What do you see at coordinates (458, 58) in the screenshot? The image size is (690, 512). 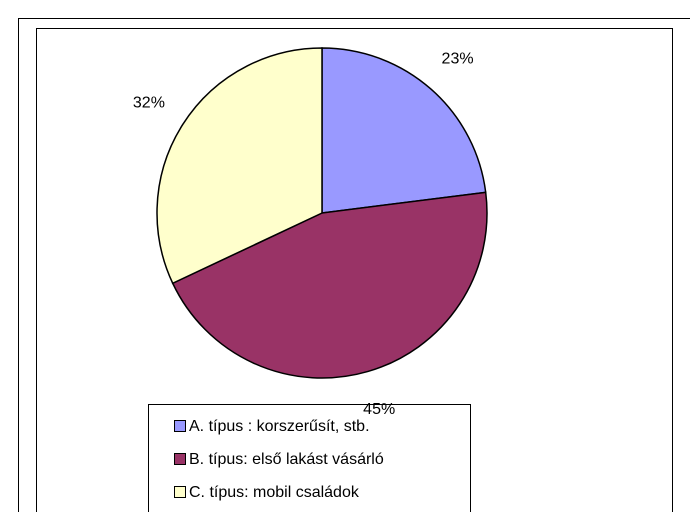 I see `data-label: 23%` at bounding box center [458, 58].